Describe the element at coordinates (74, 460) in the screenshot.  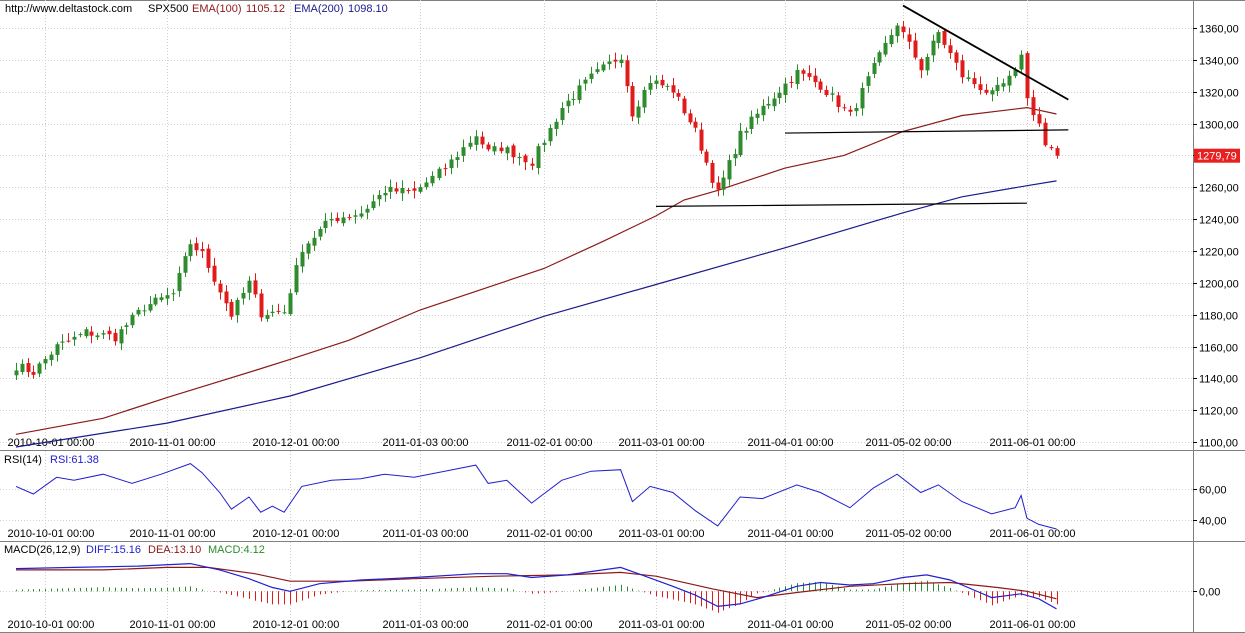
I see `rsi-value: RSI:61.38` at that location.